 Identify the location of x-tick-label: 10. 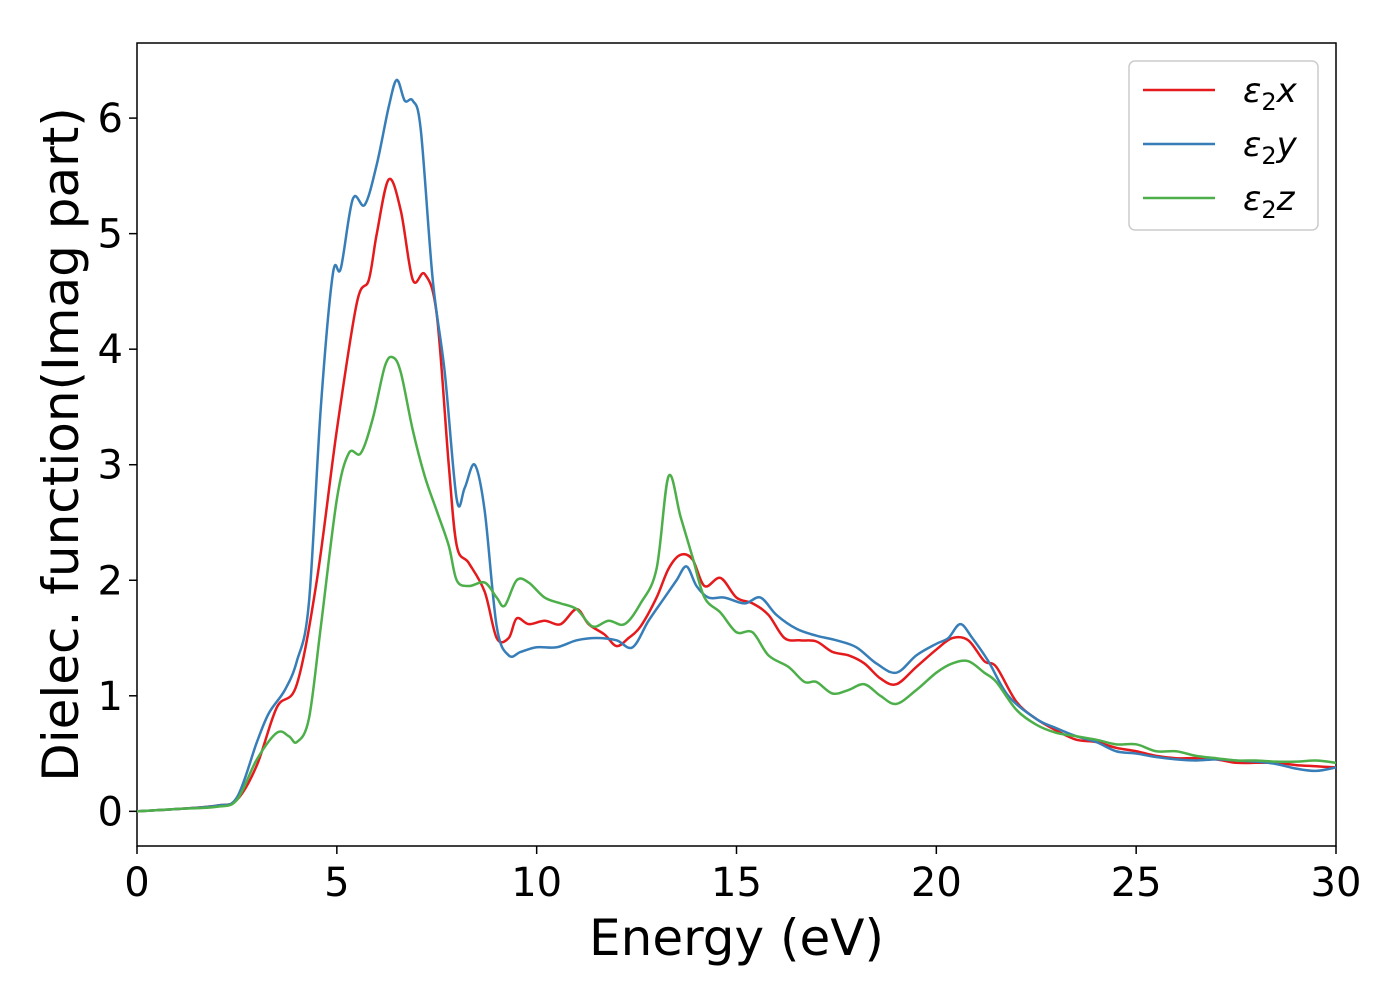
(536, 883).